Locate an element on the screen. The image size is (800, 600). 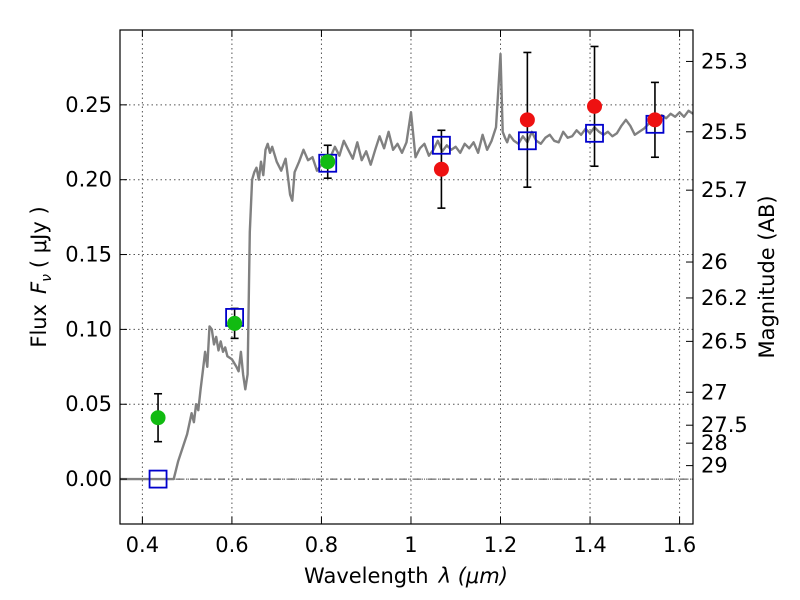
magnitude-tick-label: 25.3 is located at coordinates (724, 61).